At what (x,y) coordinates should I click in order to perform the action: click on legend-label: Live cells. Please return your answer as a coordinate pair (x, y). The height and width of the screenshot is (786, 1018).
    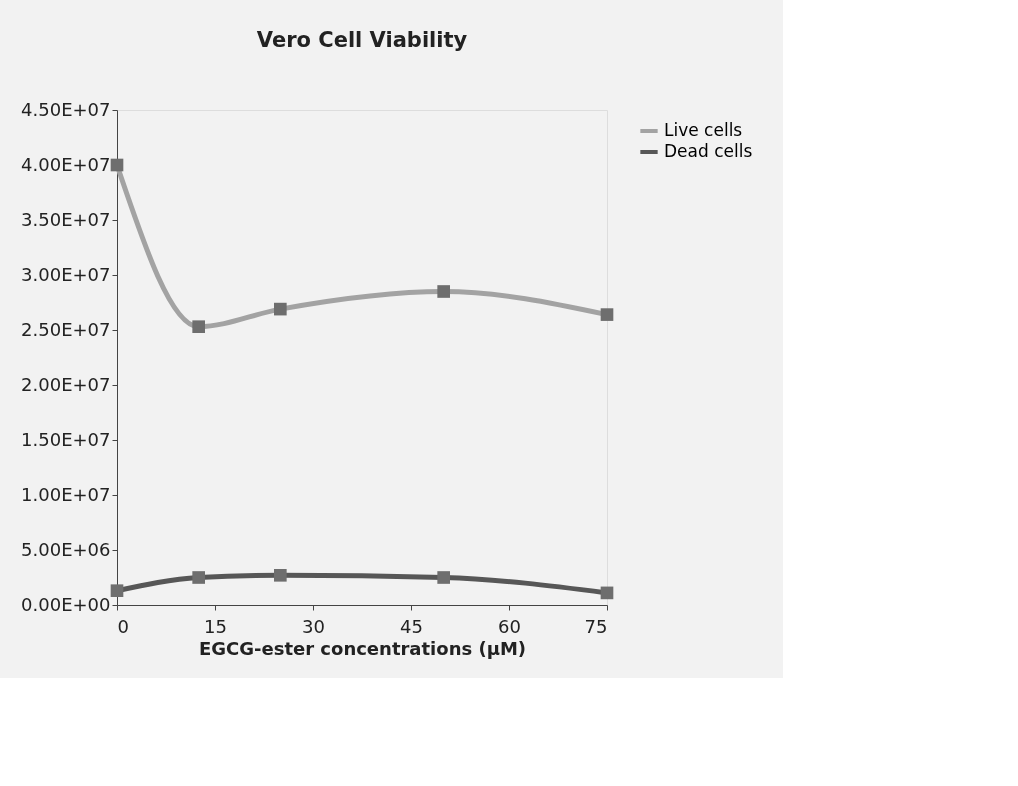
    Looking at the image, I should click on (703, 130).